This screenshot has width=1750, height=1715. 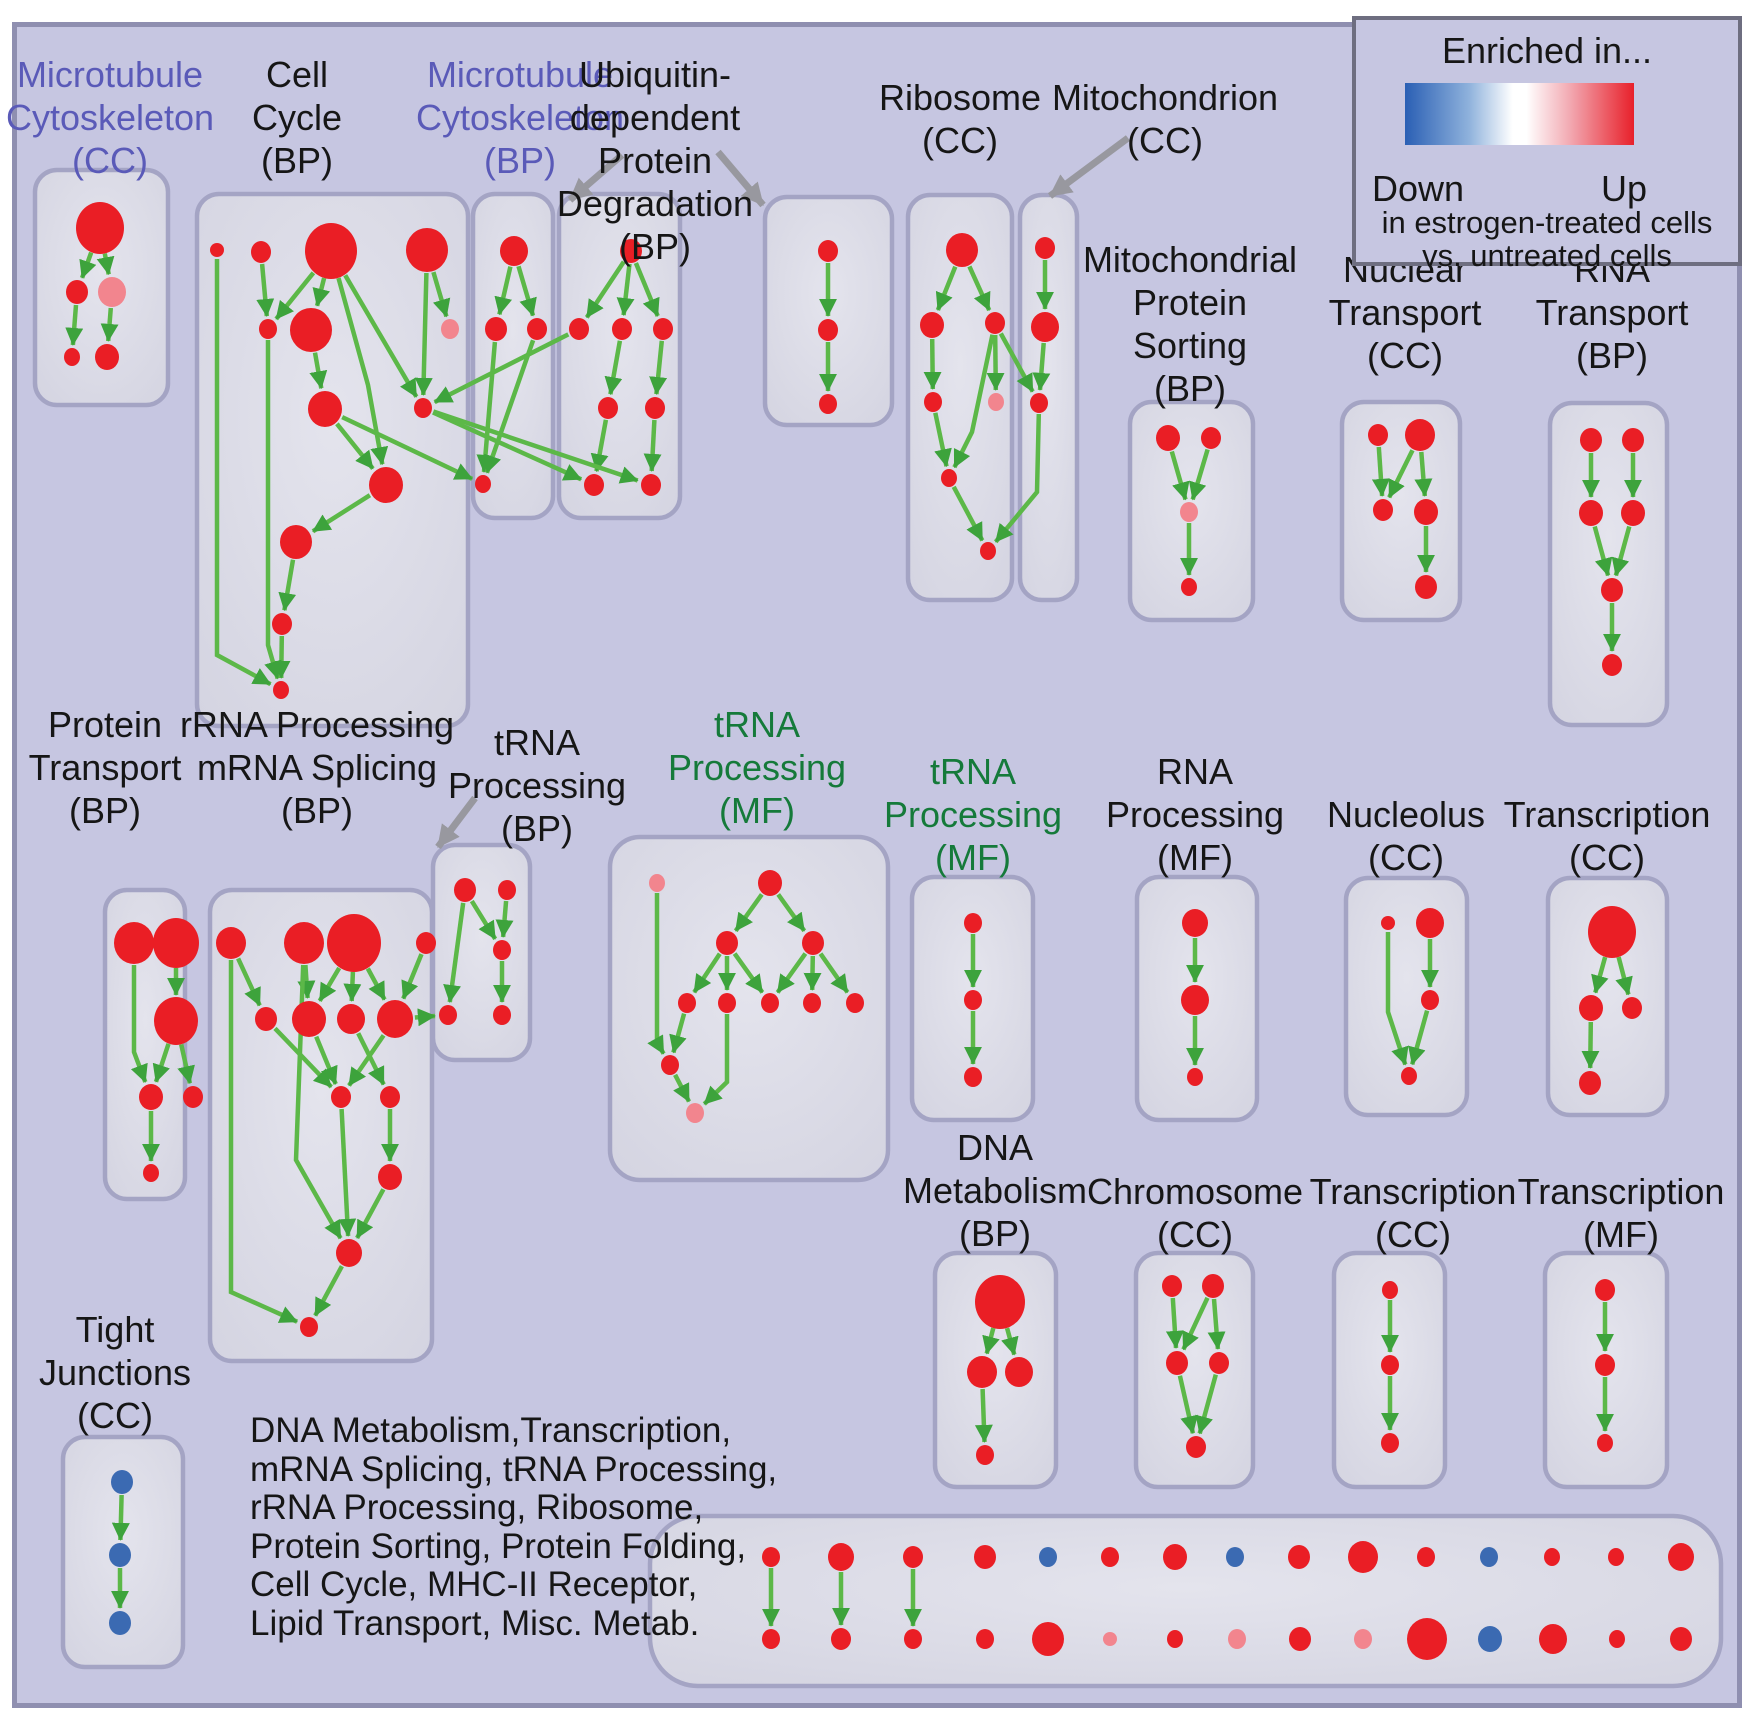 I want to click on legend-up-label: Up, so click(x=1623, y=188).